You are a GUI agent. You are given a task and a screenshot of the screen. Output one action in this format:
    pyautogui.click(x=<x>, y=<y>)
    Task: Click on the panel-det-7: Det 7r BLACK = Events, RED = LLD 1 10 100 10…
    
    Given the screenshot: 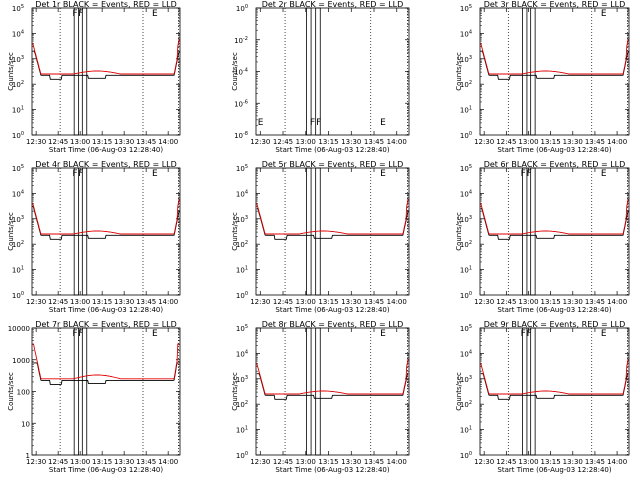 What is the action you would take?
    pyautogui.click(x=94, y=397)
    